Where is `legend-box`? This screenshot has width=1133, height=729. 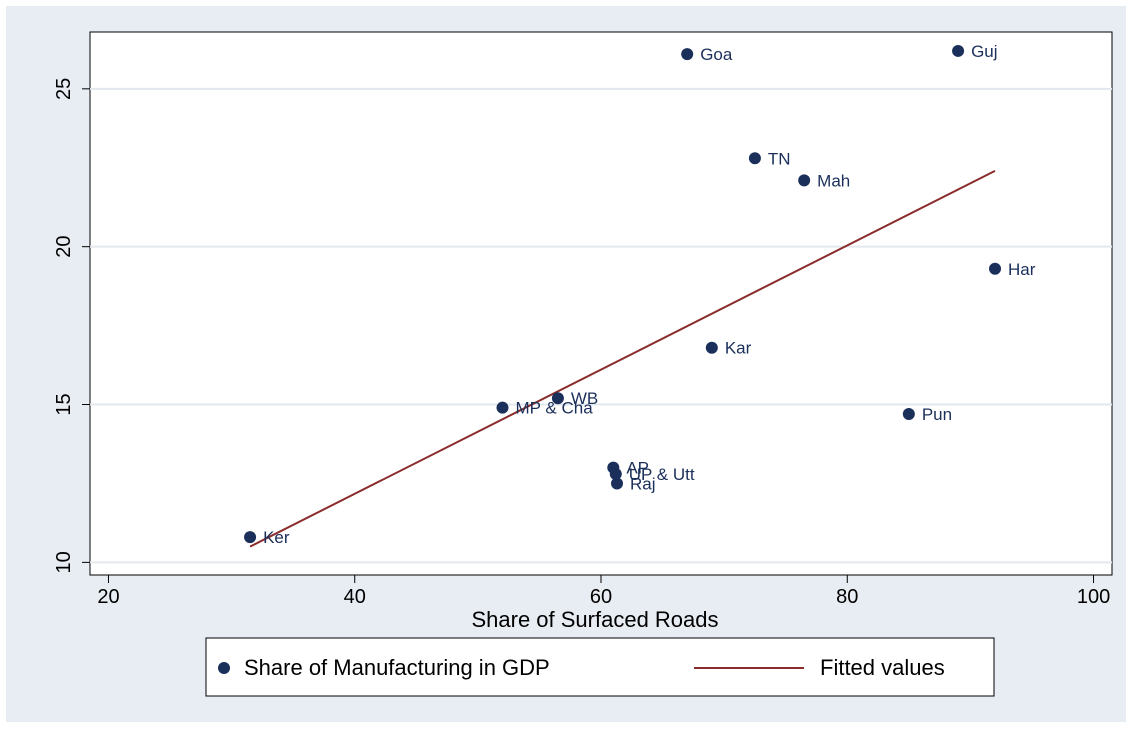 legend-box is located at coordinates (600, 667).